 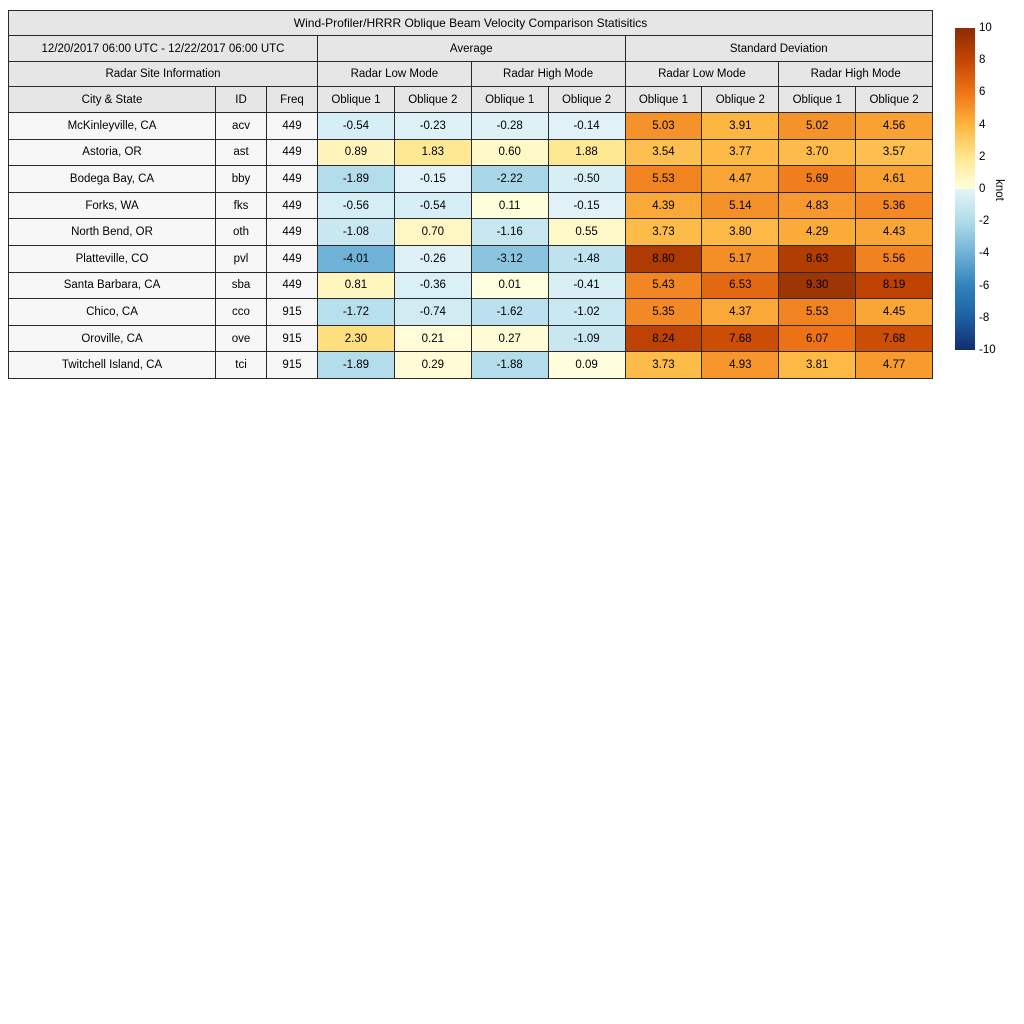 I want to click on group-average: Average, so click(x=471, y=48).